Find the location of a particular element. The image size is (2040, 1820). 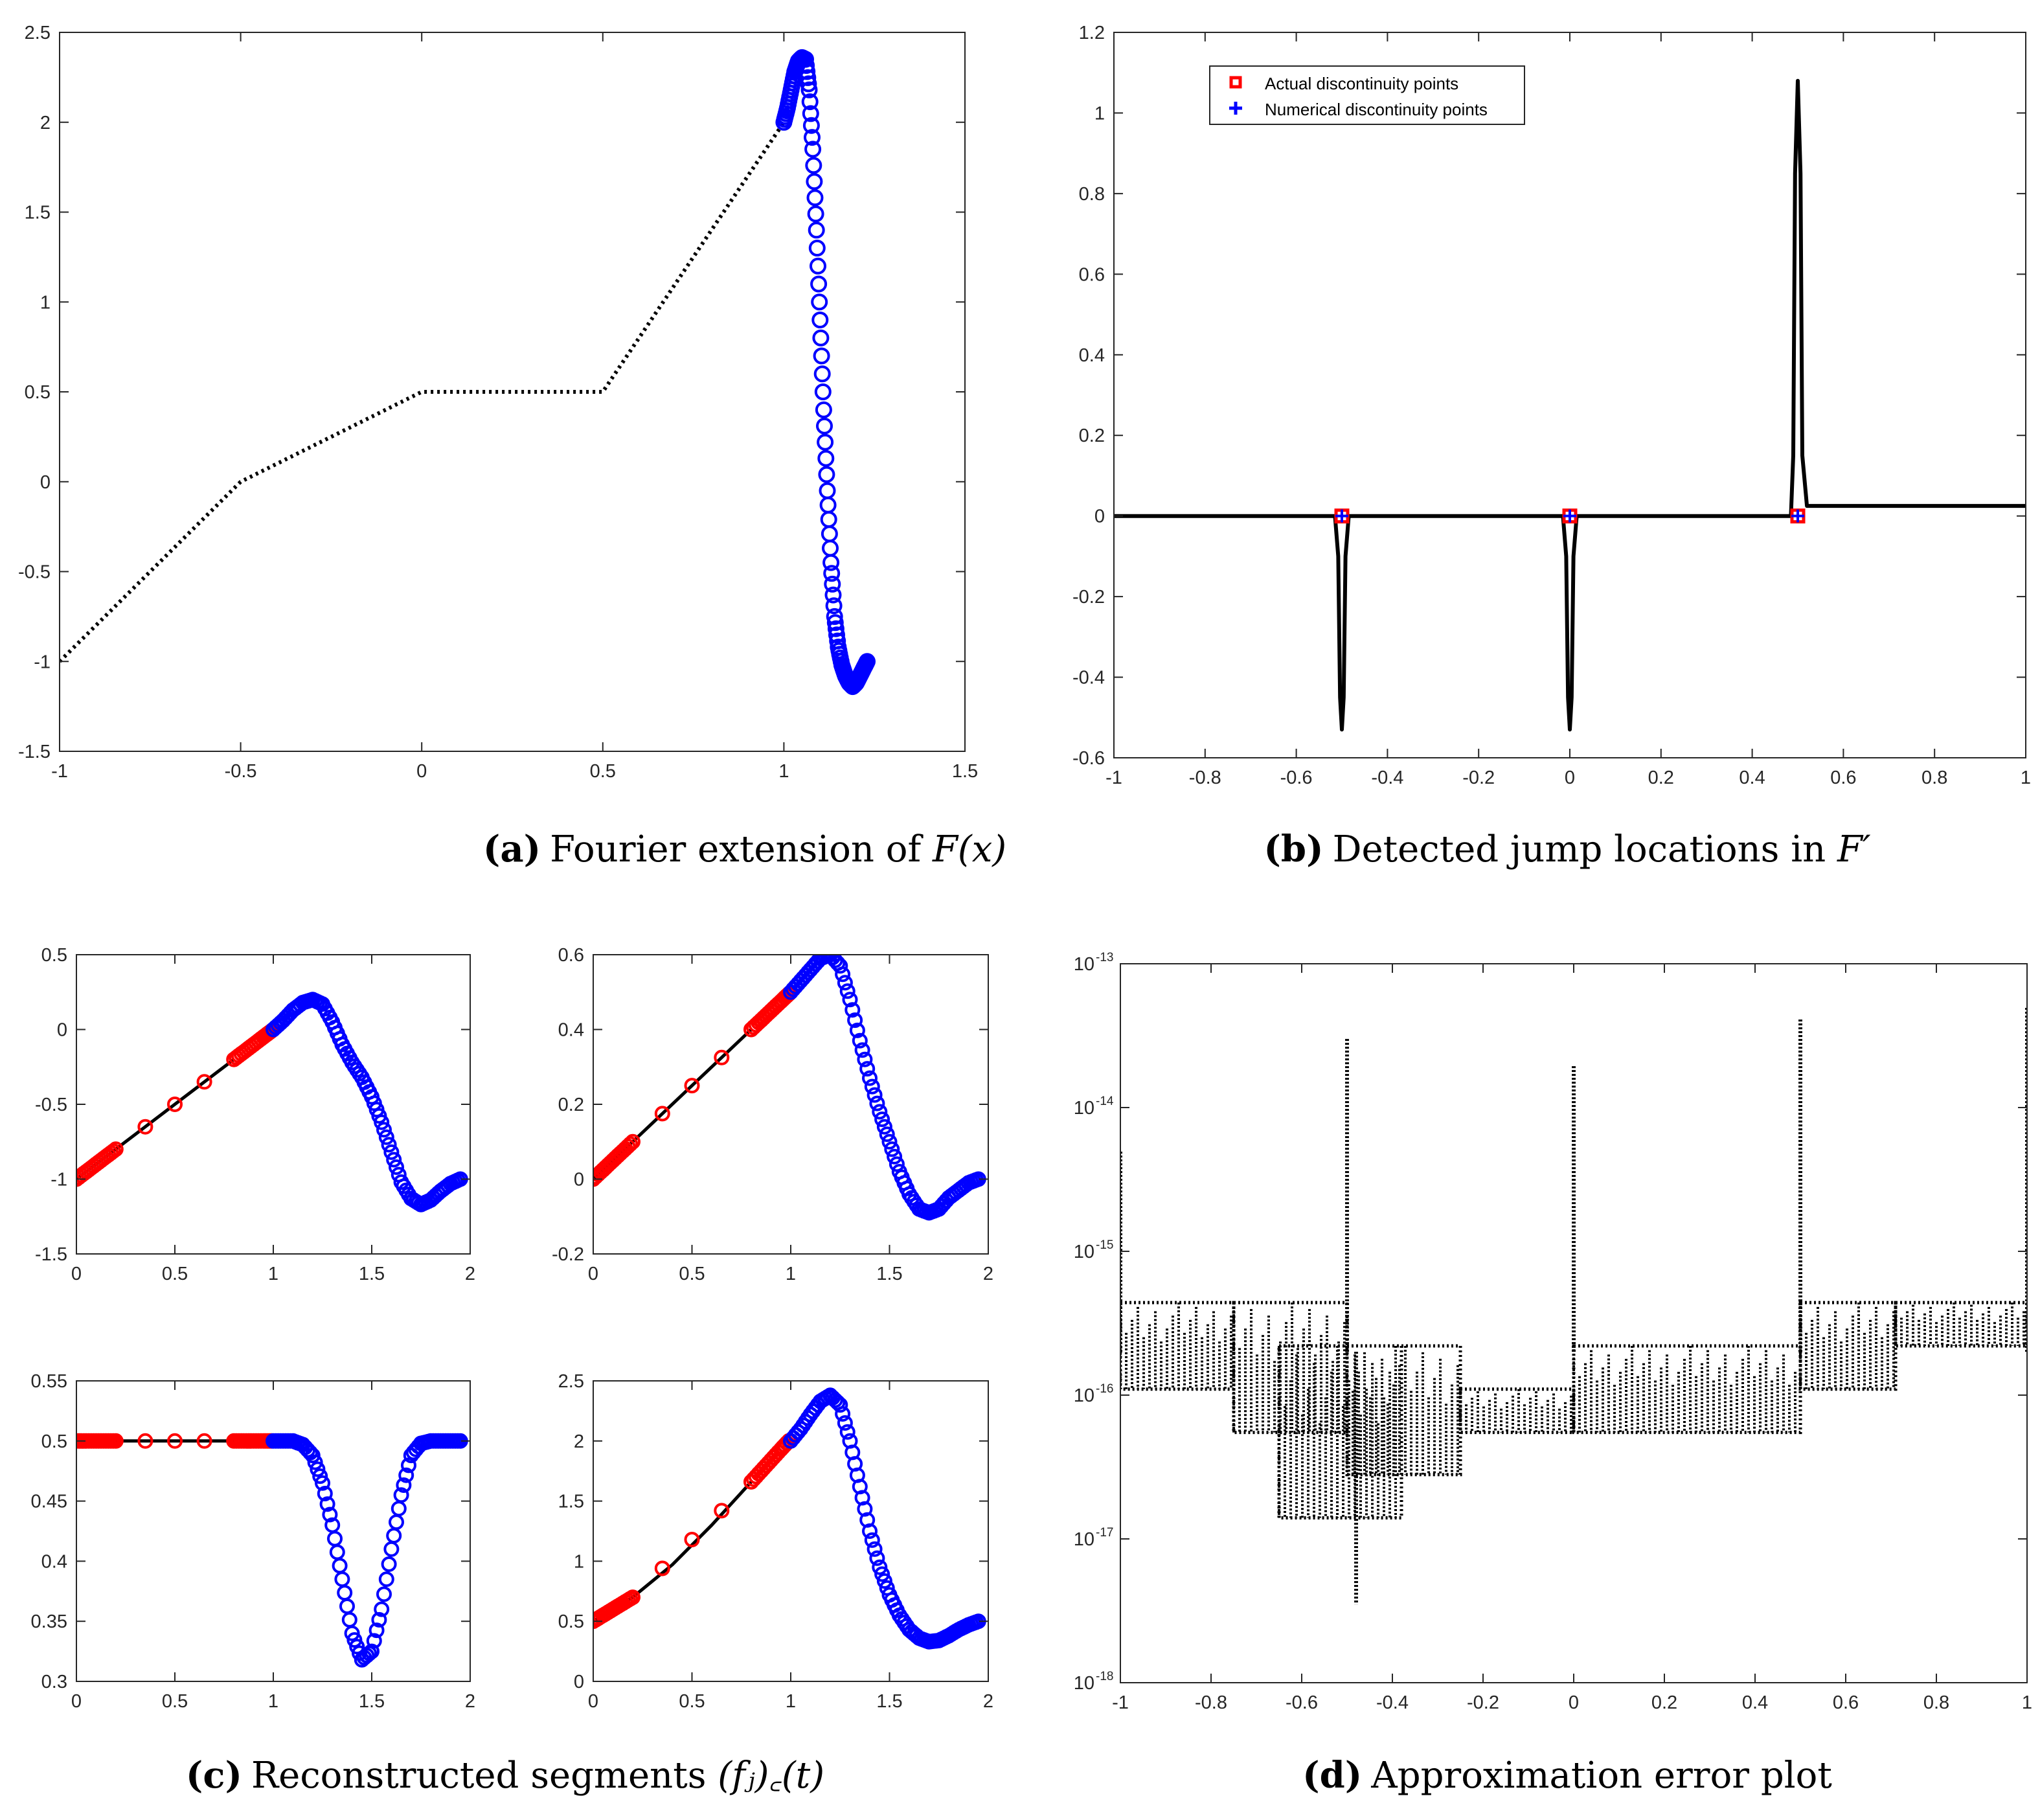

y-tick-label: 0.8 is located at coordinates (1092, 195).